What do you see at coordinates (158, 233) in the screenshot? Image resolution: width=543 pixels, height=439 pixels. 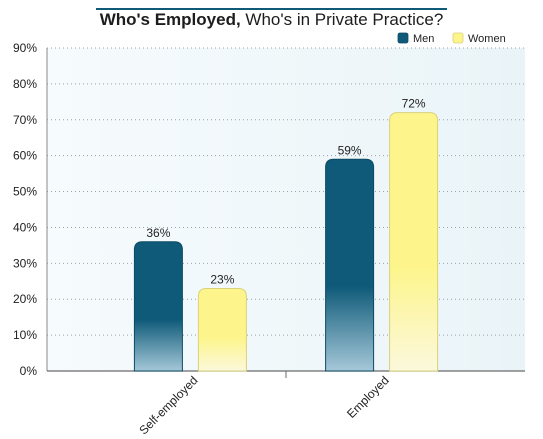 I see `bar-value-label: 36%` at bounding box center [158, 233].